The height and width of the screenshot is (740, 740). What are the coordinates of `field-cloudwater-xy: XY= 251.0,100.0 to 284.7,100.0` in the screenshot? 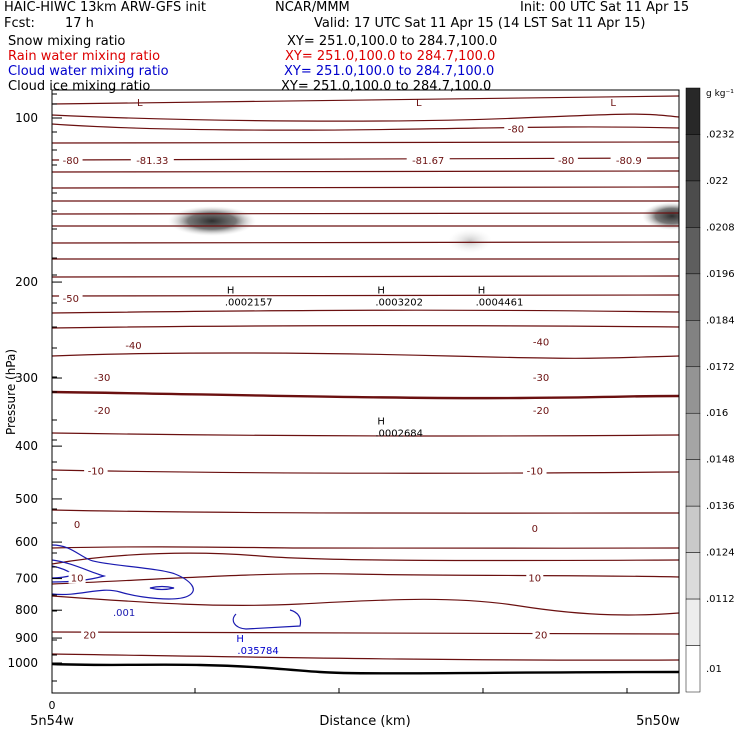 It's located at (389, 71).